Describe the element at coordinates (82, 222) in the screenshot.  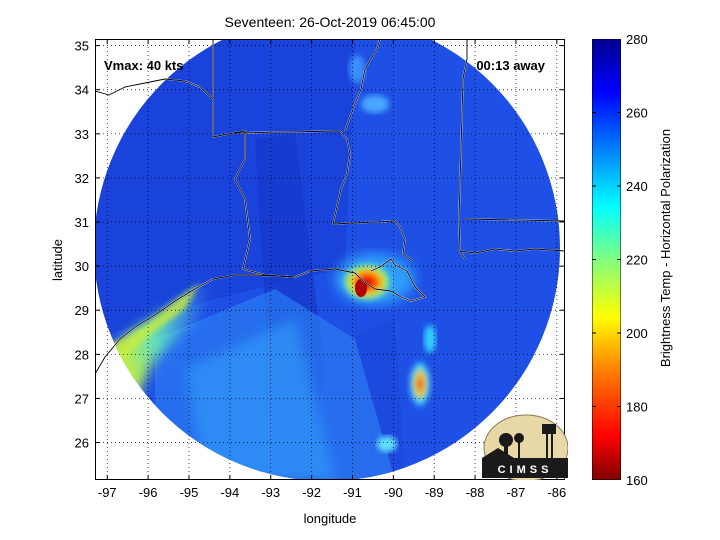
I see `y-tick-label: 31` at that location.